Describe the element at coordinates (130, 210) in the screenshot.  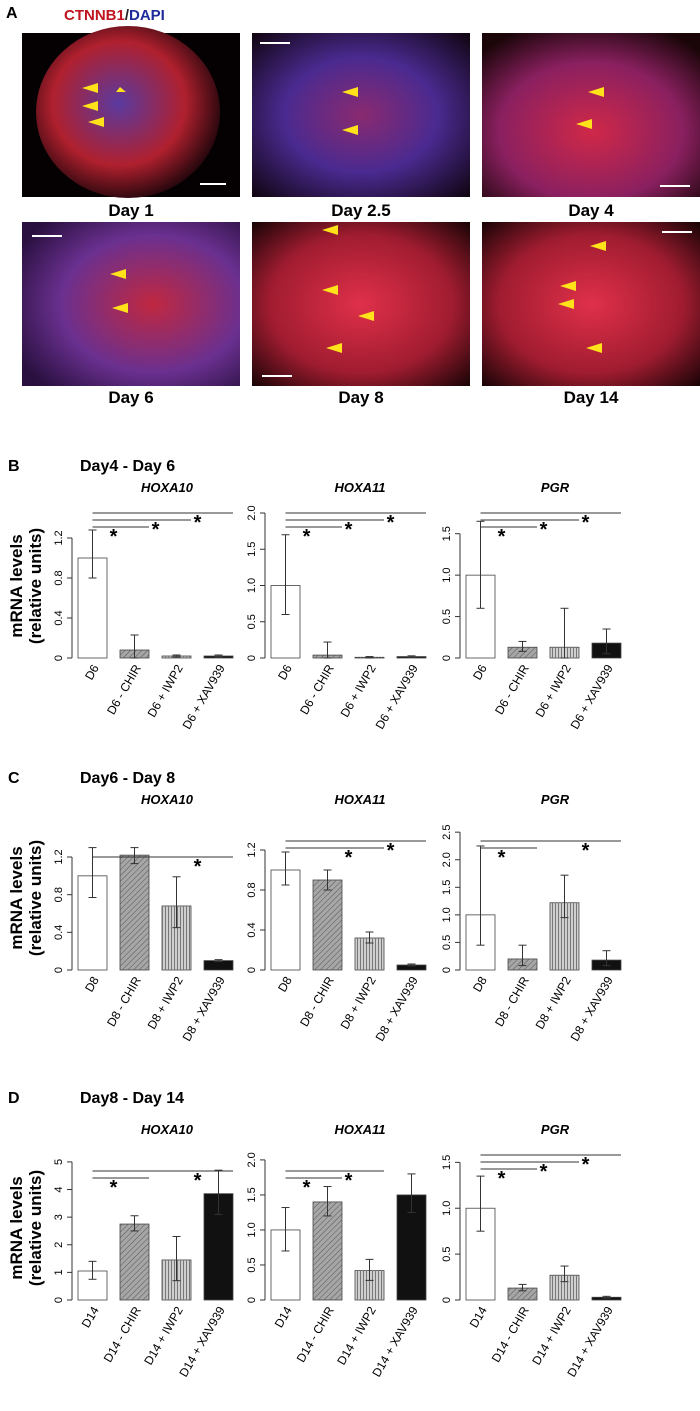
I see `day-label: Day 1` at that location.